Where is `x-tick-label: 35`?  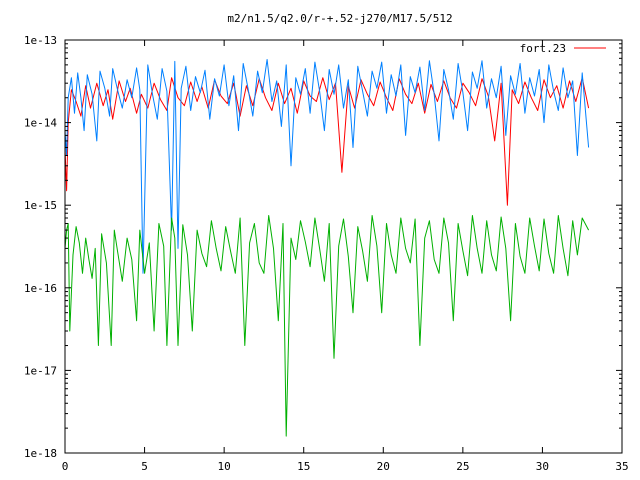
x-tick-label: 35 is located at coordinates (621, 466).